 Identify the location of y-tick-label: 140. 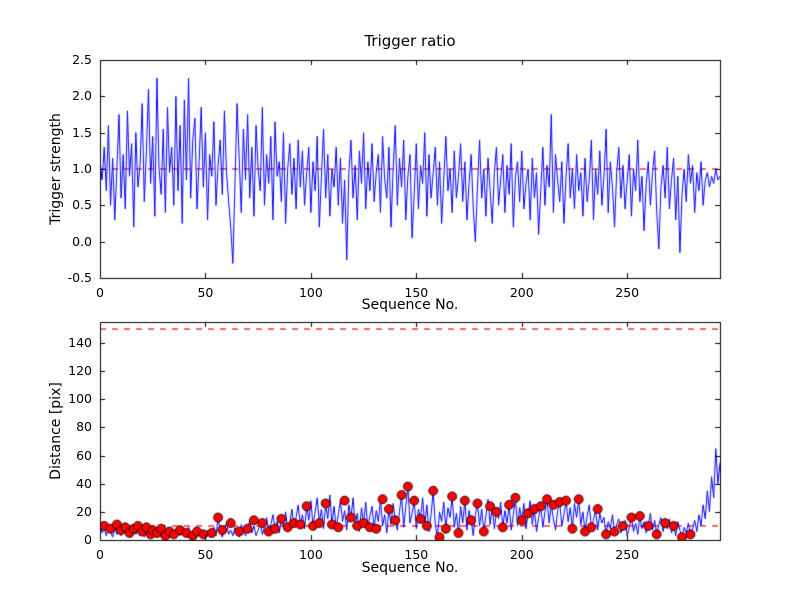
(80, 343).